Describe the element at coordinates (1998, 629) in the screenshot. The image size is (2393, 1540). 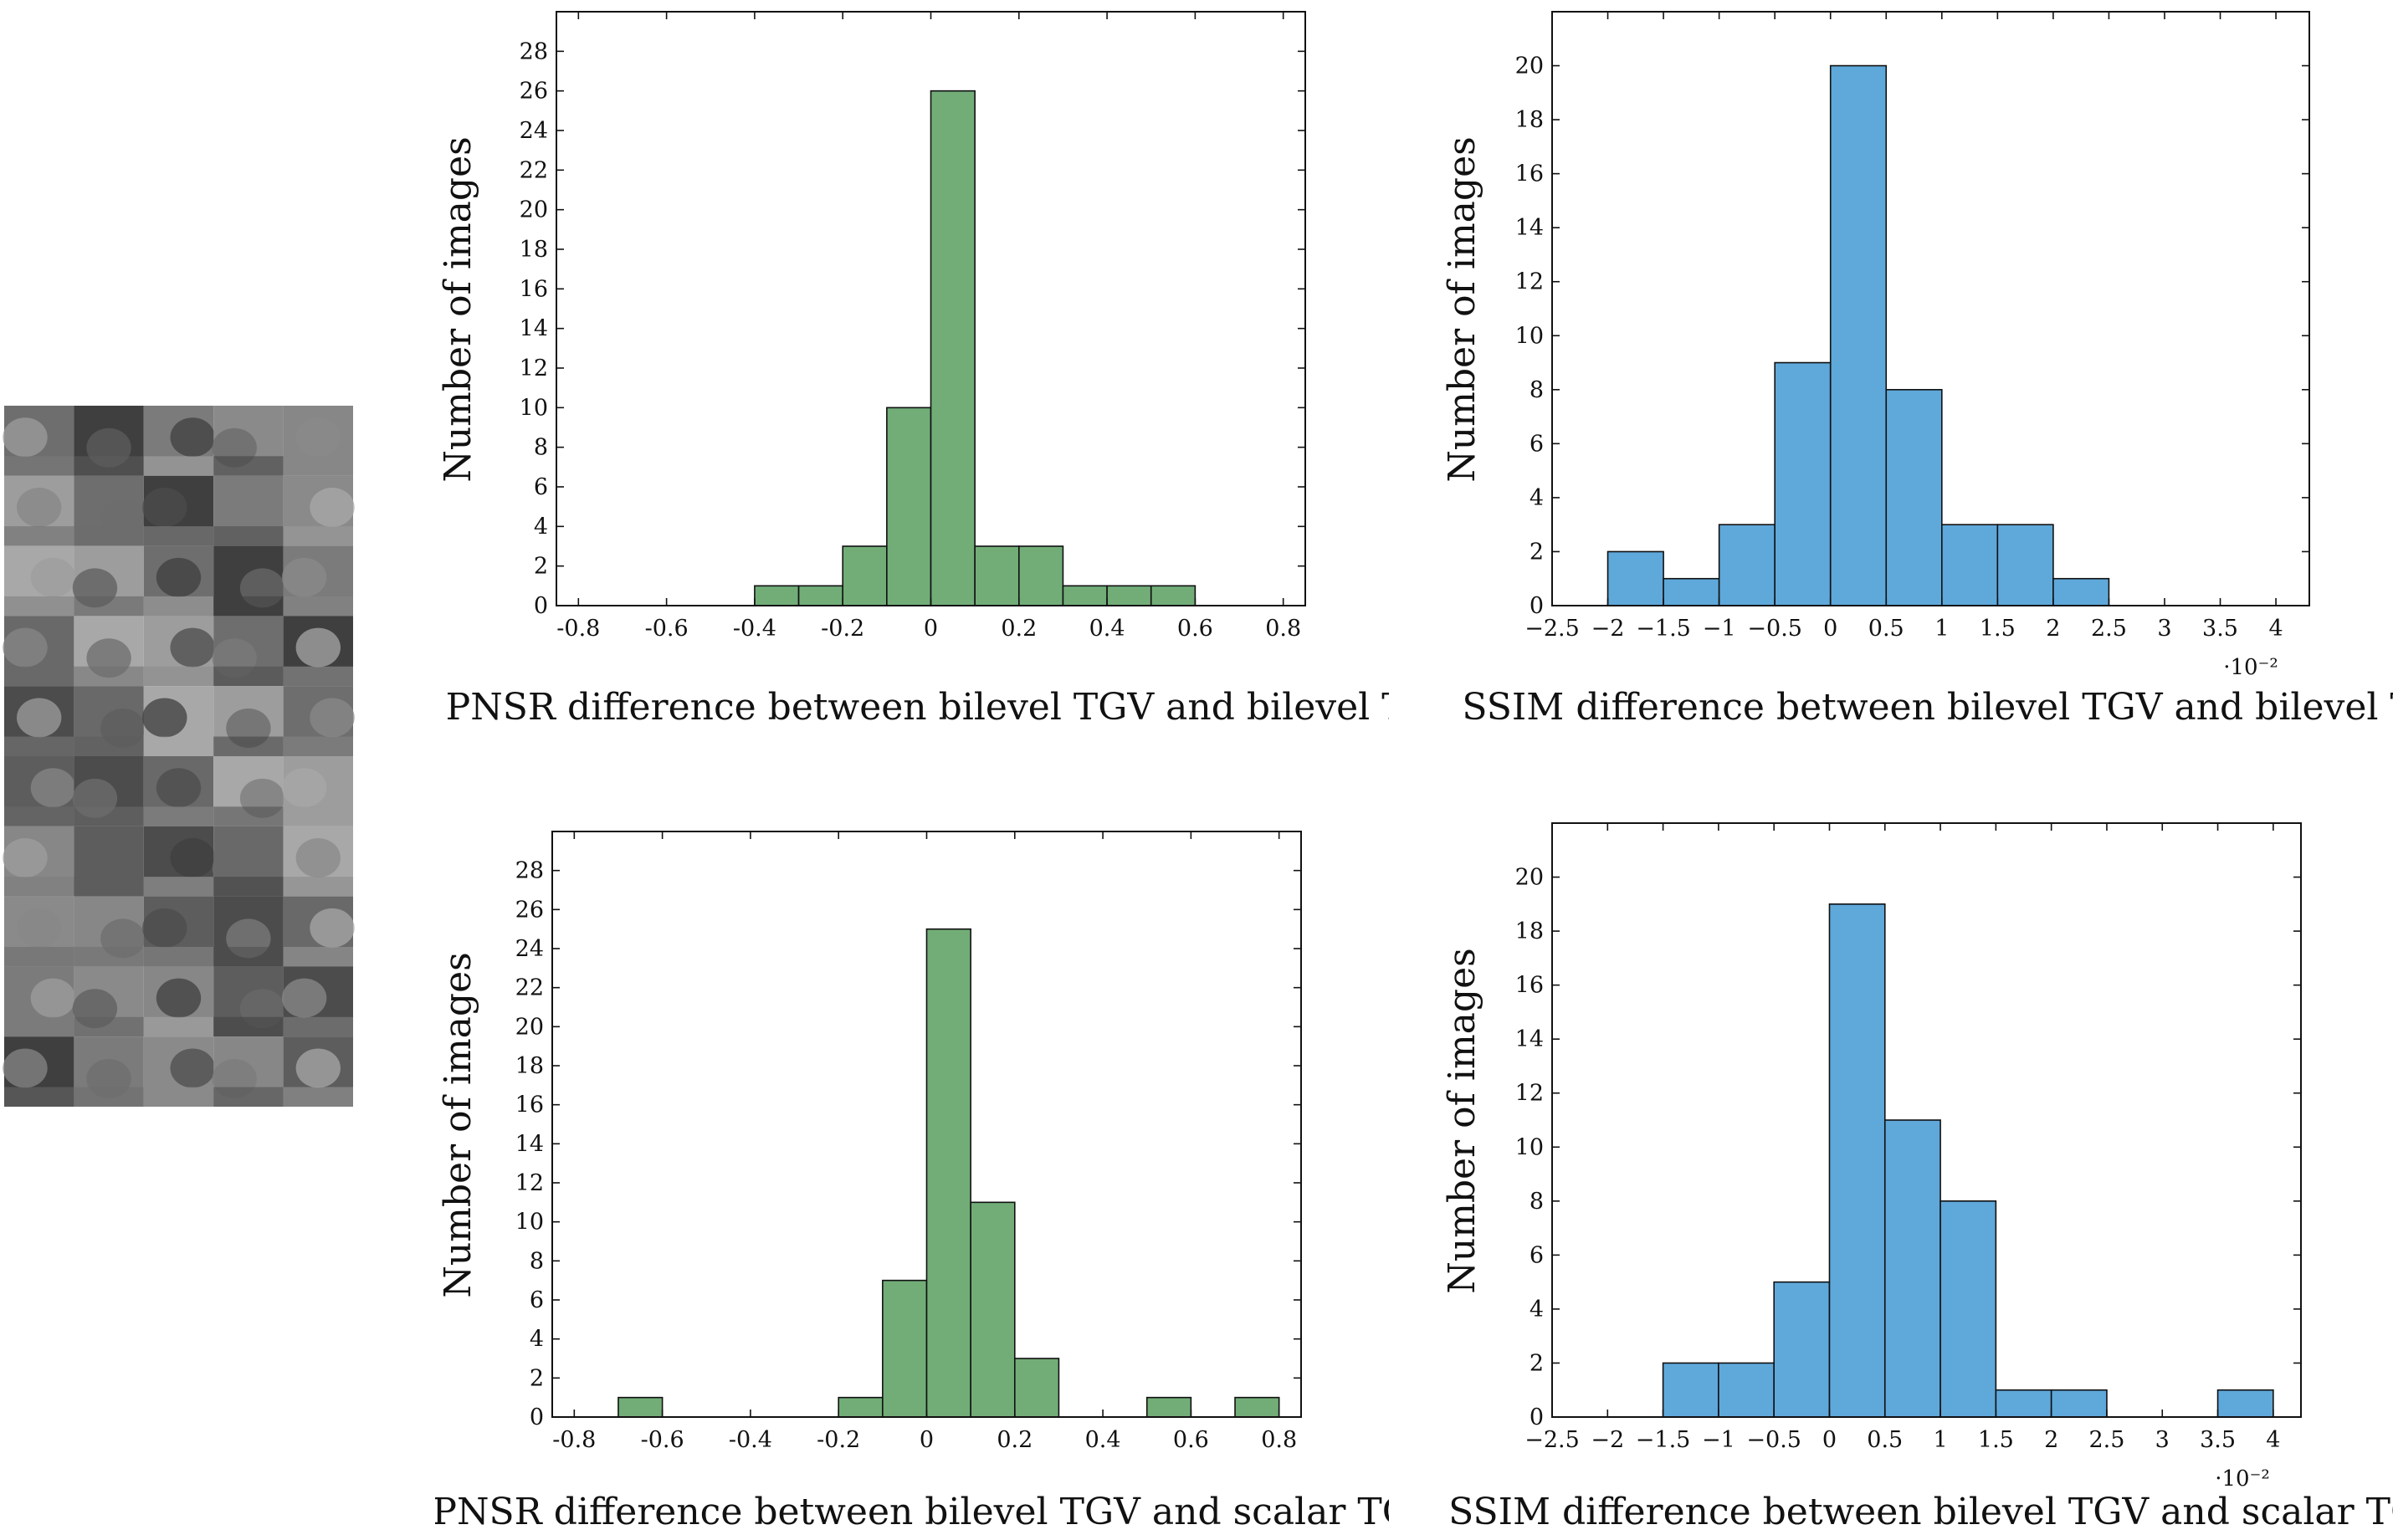
I see `x-tick-label: 1.5` at that location.